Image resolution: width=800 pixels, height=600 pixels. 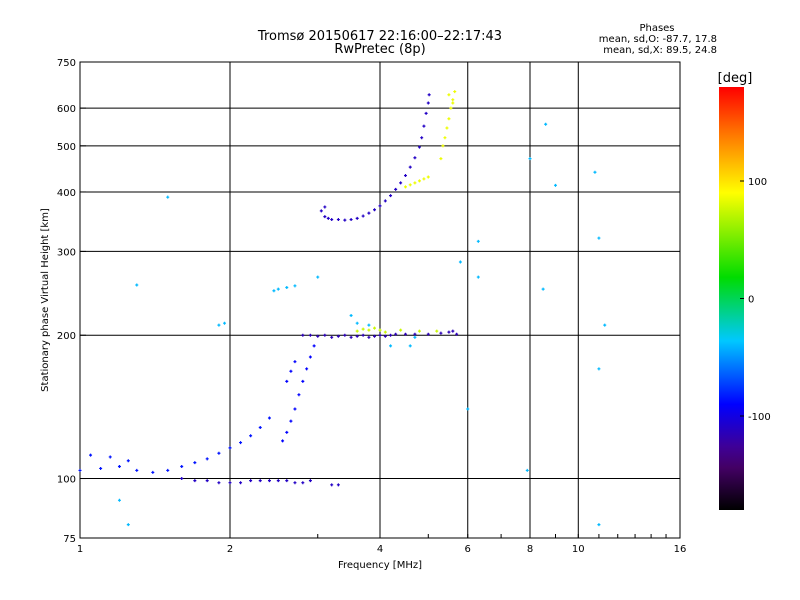 I want to click on y-tick-label: 600, so click(x=66, y=109).